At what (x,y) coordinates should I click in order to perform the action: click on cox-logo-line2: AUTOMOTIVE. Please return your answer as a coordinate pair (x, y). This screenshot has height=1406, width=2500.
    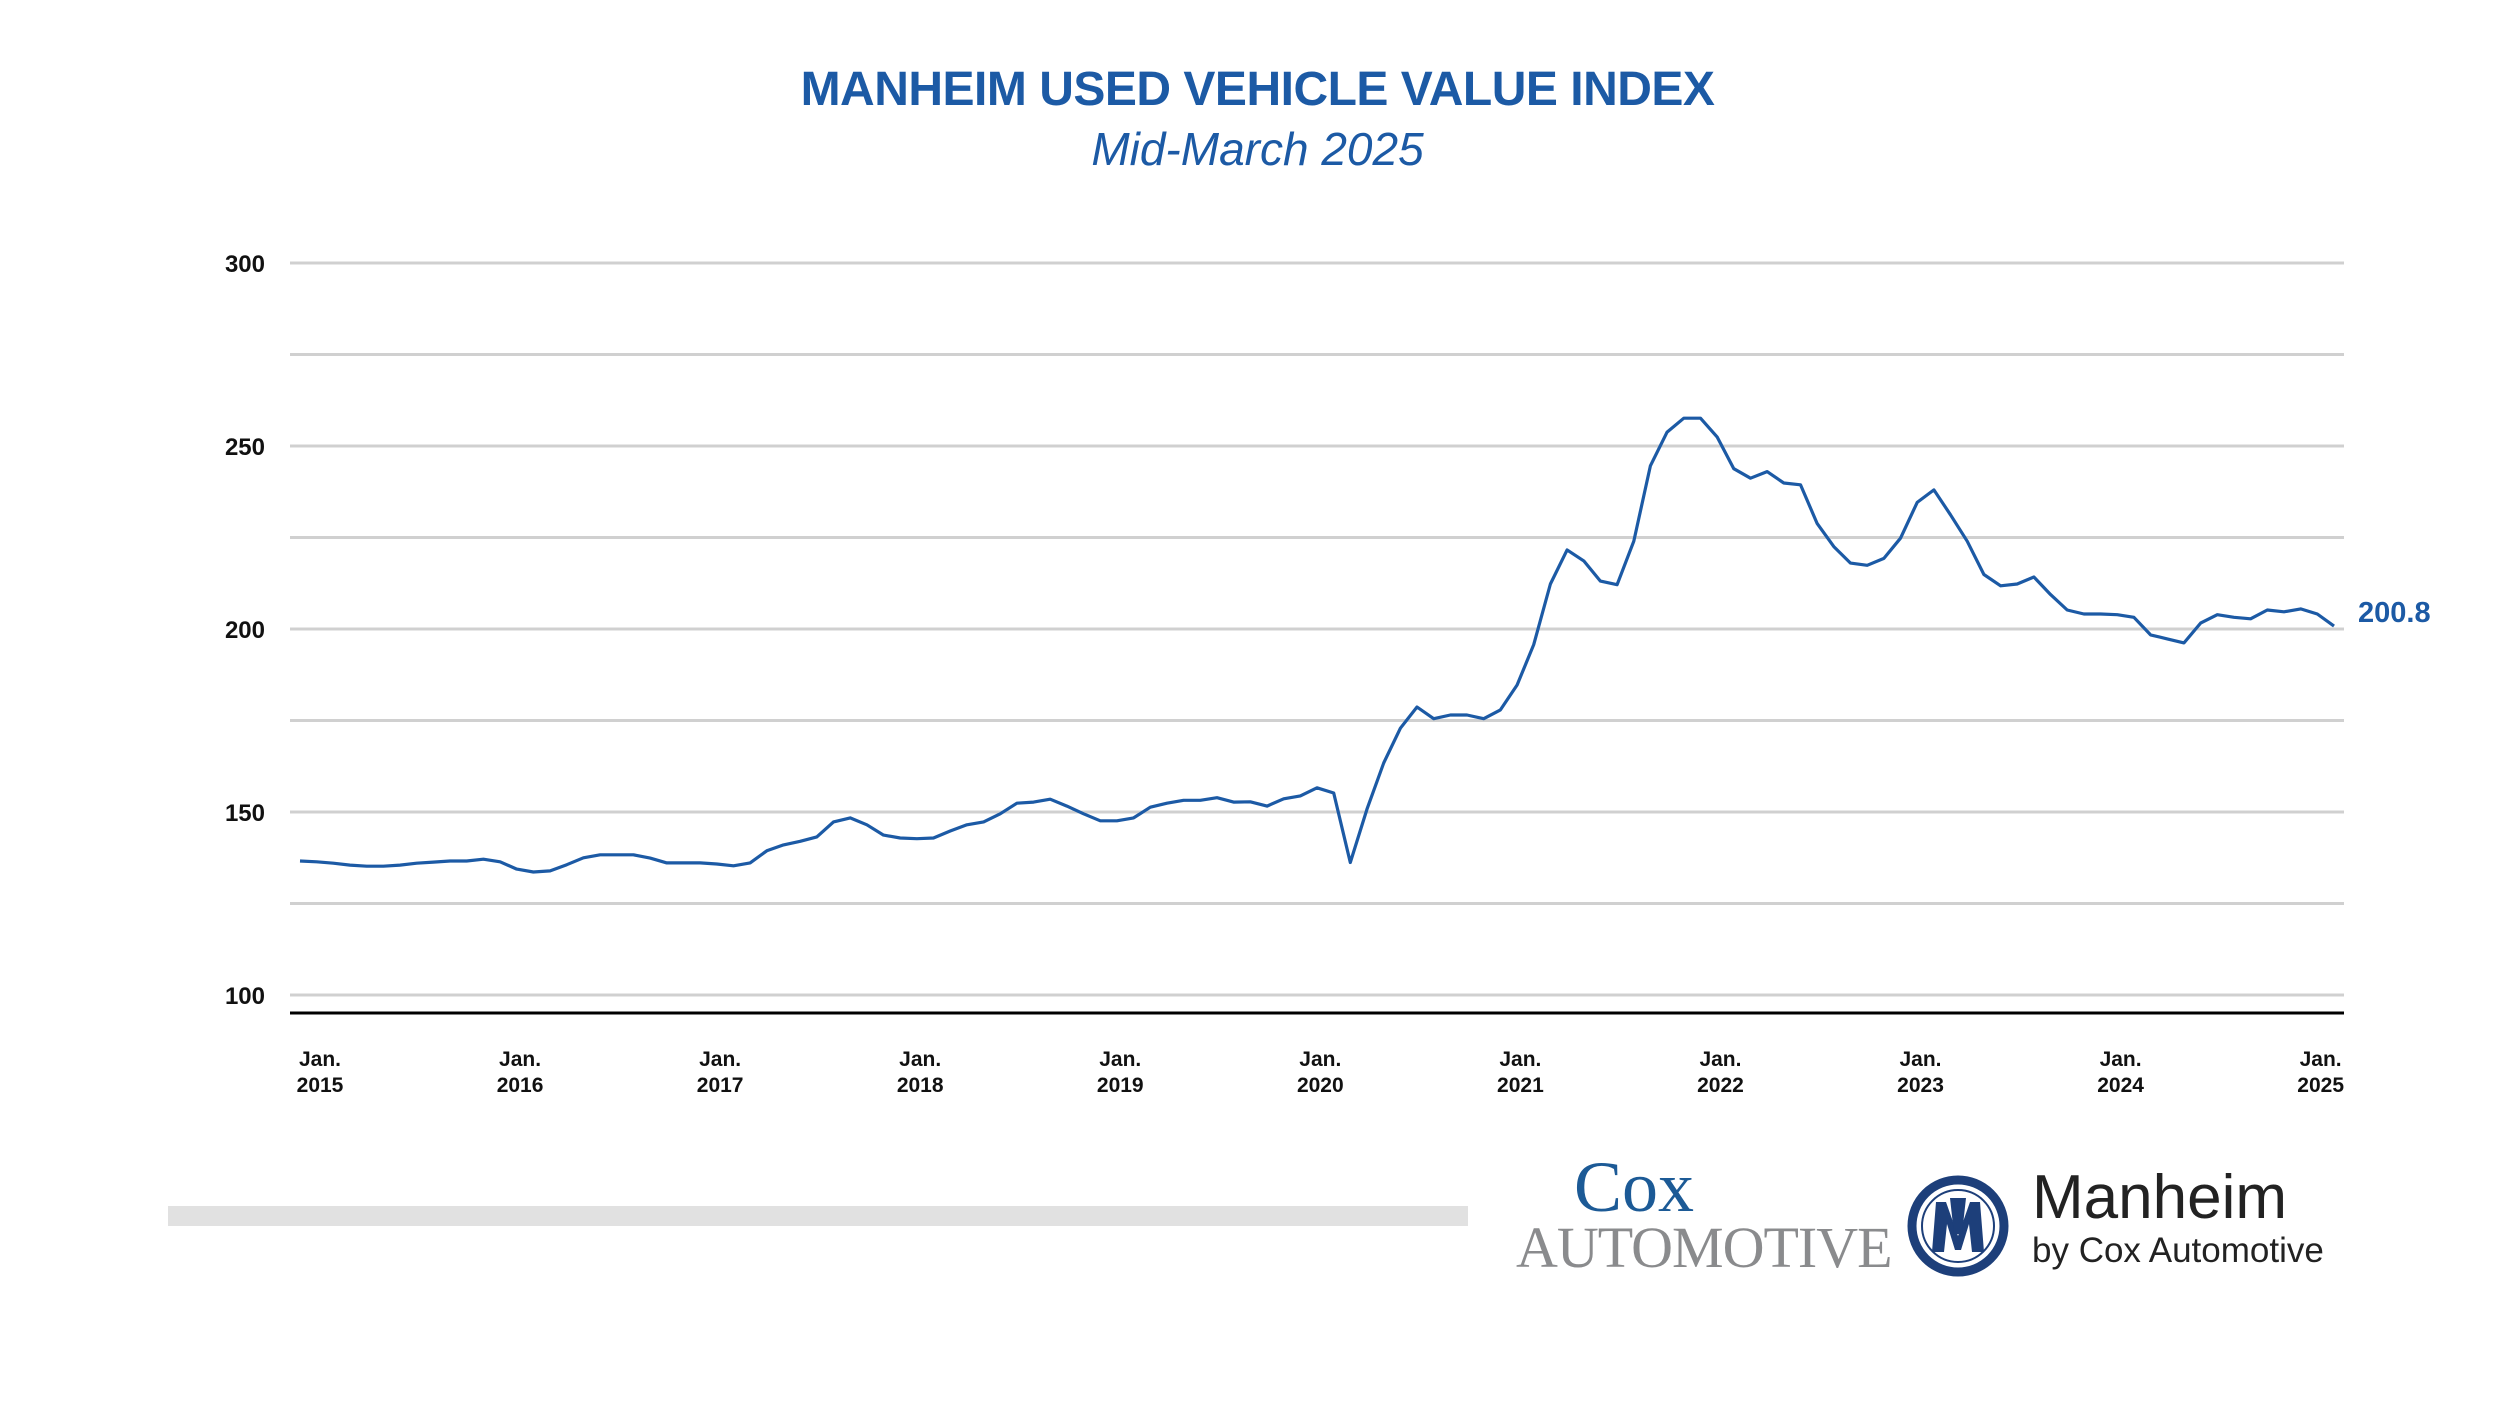
    Looking at the image, I should click on (1704, 1247).